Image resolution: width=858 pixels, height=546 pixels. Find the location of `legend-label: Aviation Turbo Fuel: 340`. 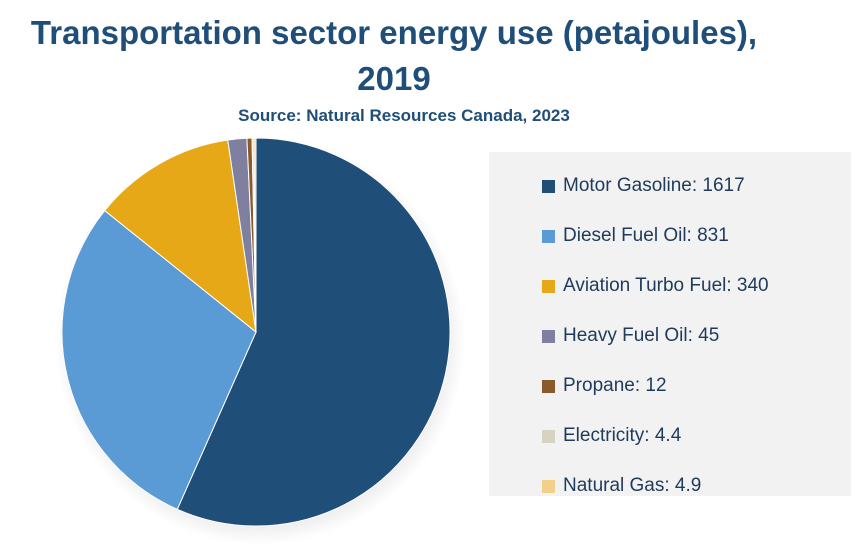

legend-label: Aviation Turbo Fuel: 340 is located at coordinates (666, 285).